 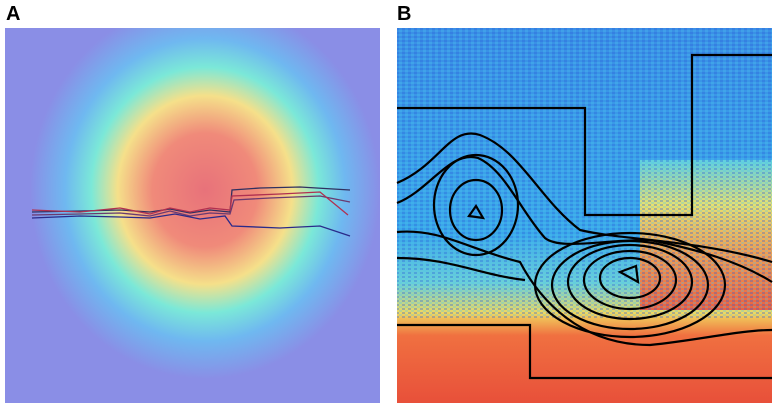 What do you see at coordinates (13, 14) in the screenshot?
I see `panel-label: A` at bounding box center [13, 14].